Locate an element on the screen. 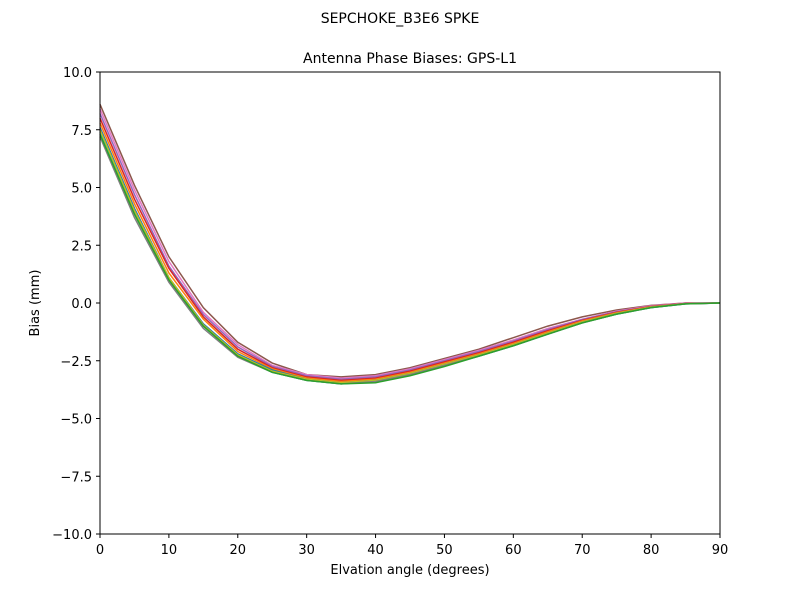  y-axis: 10.0 7.5 5.0 2.5 0.0 −2.5 −5.0 −7.5 −10.0 is located at coordinates (76, 304).